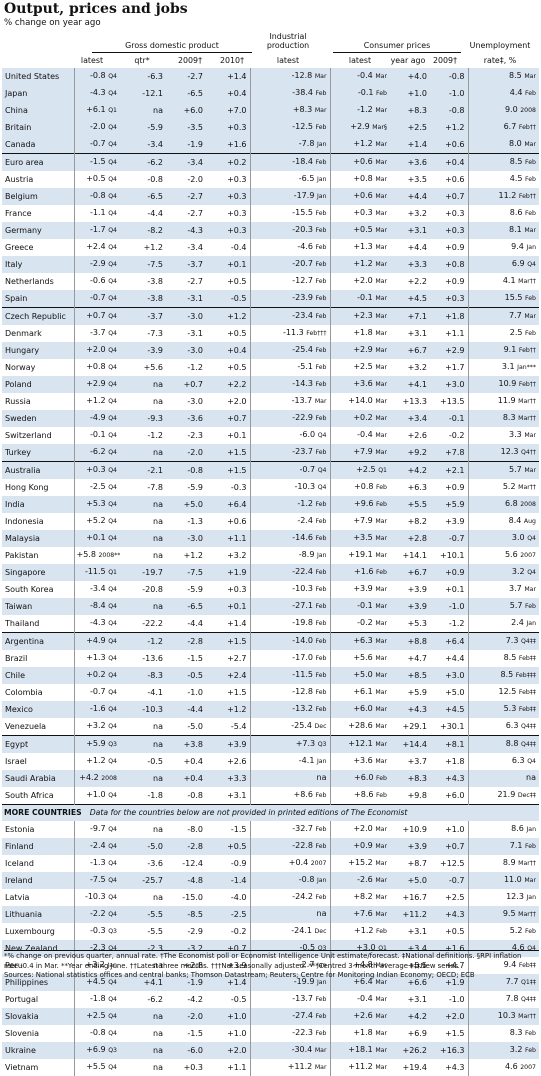 The image size is (541, 1076). What do you see at coordinates (38, 384) in the screenshot?
I see `country-cell: Poland` at bounding box center [38, 384].